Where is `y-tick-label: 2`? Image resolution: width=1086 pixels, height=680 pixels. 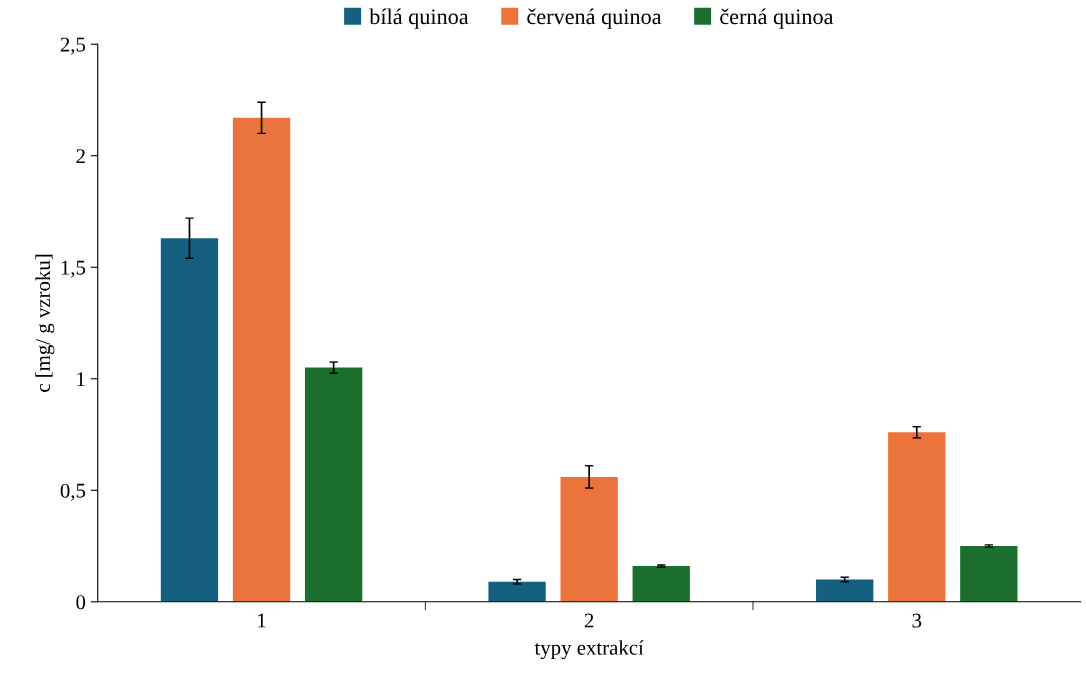 y-tick-label: 2 is located at coordinates (80, 156).